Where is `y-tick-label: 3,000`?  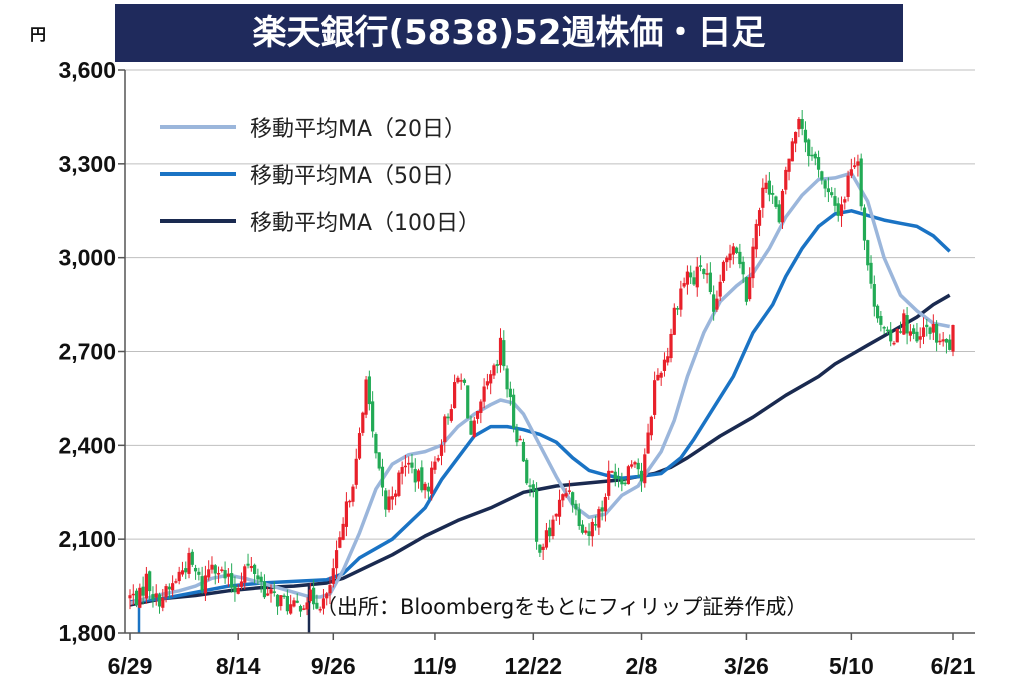
y-tick-label: 3,000 is located at coordinates (87, 258).